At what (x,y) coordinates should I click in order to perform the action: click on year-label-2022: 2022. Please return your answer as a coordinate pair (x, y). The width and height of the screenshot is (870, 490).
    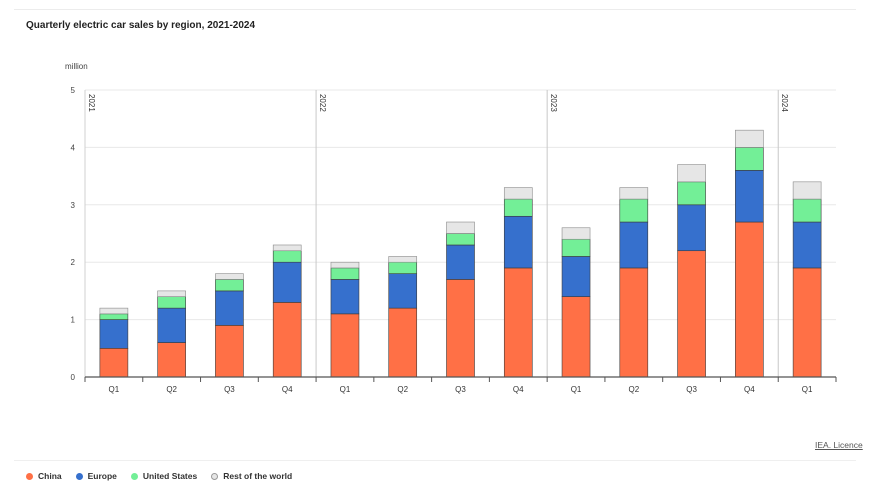
    Looking at the image, I should click on (322, 103).